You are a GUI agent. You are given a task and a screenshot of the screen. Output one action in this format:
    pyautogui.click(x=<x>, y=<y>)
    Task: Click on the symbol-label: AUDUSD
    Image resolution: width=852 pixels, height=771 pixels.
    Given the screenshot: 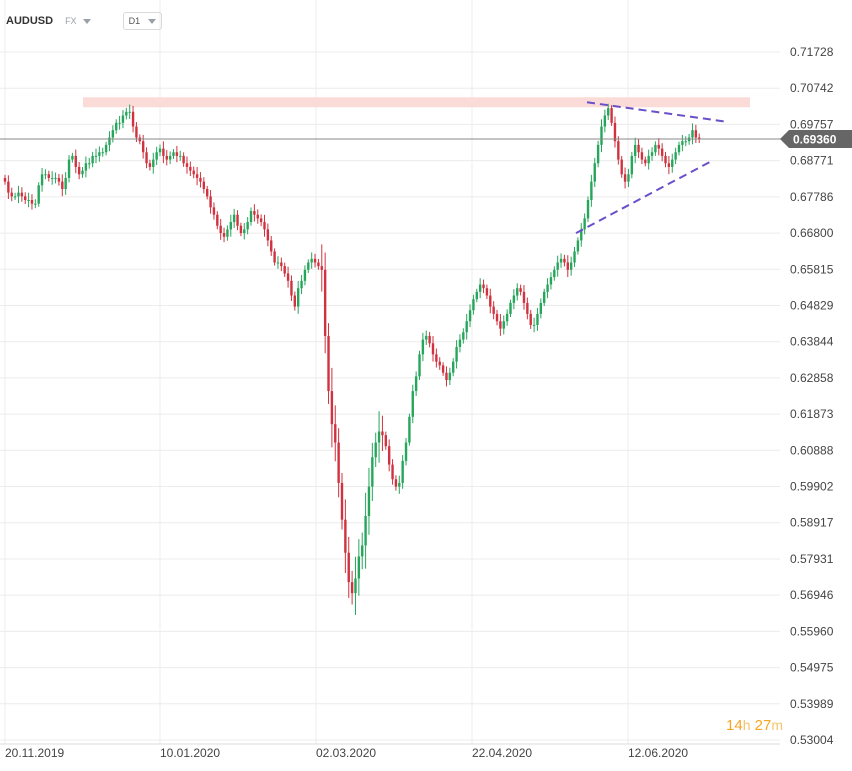 What is the action you would take?
    pyautogui.click(x=30, y=21)
    